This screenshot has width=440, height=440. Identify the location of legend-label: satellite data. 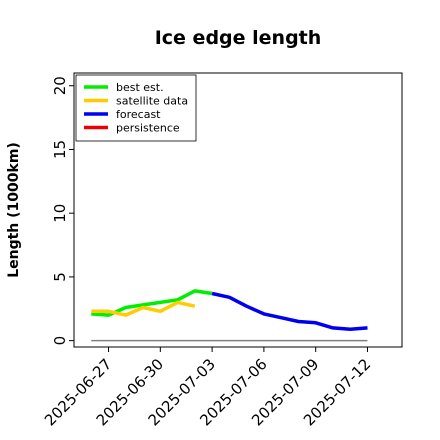
(152, 101).